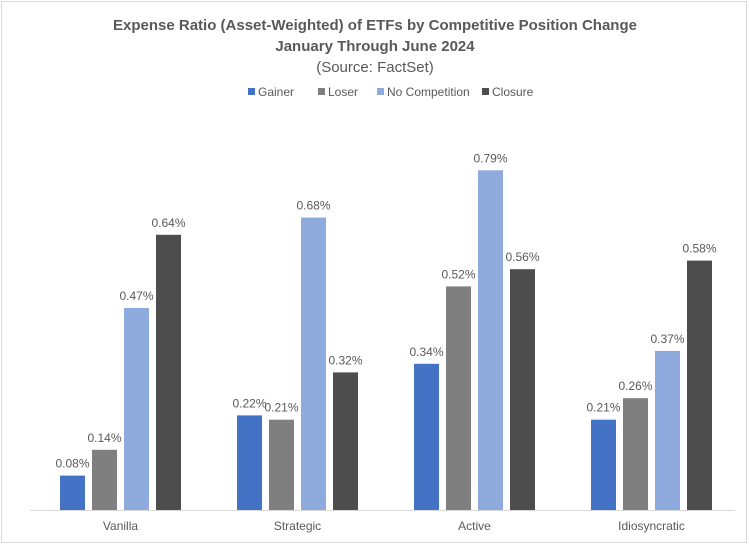 This screenshot has width=750, height=546. Describe the element at coordinates (375, 67) in the screenshot. I see `chart-source: (Source: FactSet)` at that location.